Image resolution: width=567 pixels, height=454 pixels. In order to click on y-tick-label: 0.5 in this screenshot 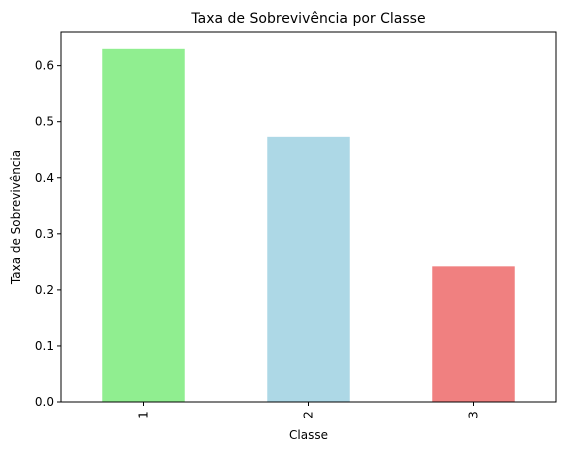, I will do `click(44, 122)`.